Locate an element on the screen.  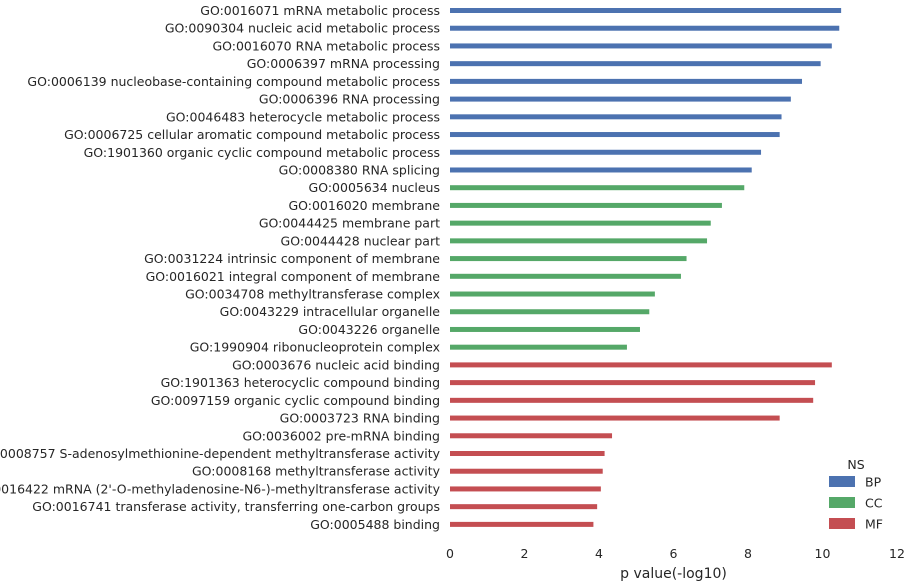
x-tick-label: 8 is located at coordinates (748, 553).